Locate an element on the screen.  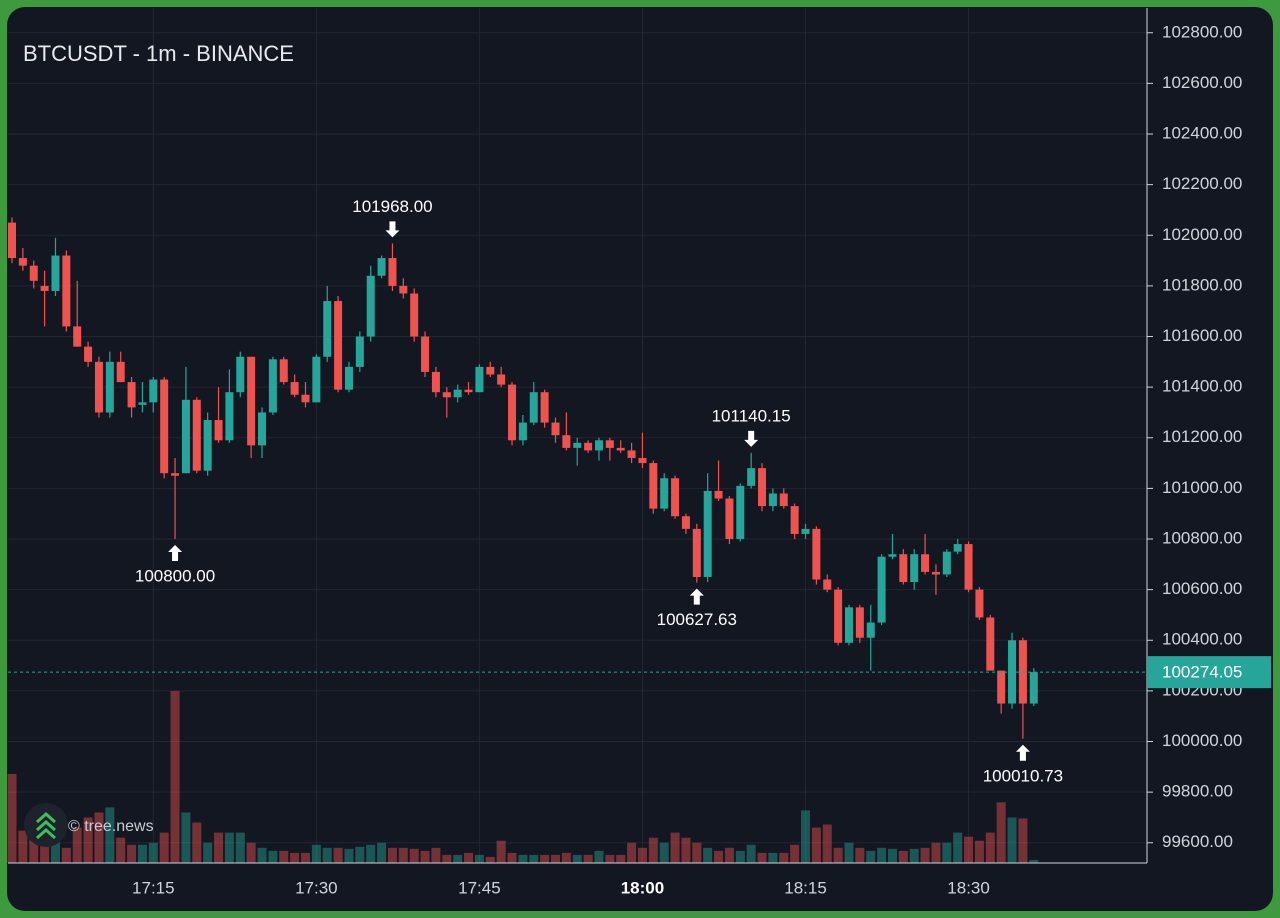
y-tick-label: 101400.00 is located at coordinates (1202, 386).